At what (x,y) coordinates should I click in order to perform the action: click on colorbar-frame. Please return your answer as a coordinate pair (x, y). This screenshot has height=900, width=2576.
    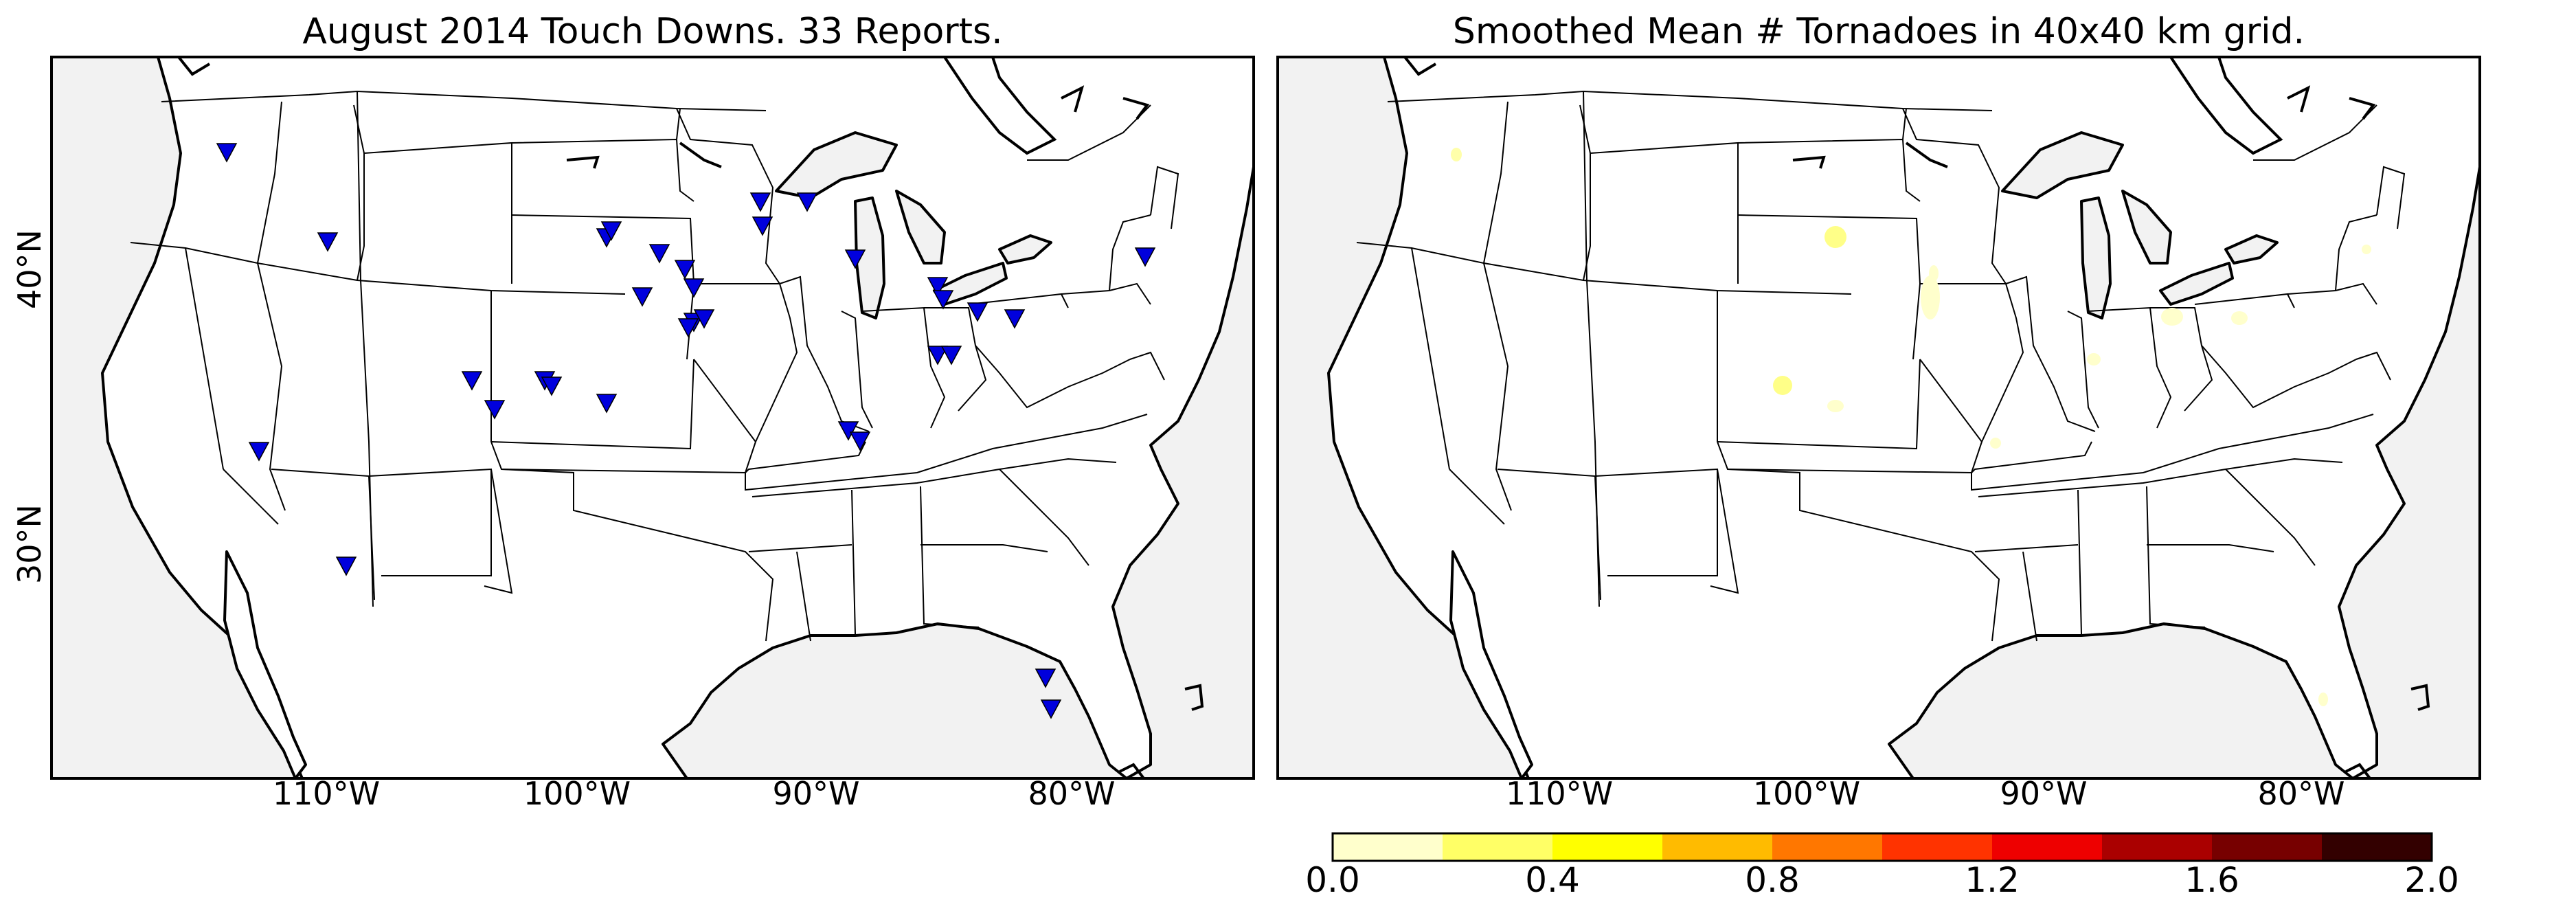
    Looking at the image, I should click on (1882, 847).